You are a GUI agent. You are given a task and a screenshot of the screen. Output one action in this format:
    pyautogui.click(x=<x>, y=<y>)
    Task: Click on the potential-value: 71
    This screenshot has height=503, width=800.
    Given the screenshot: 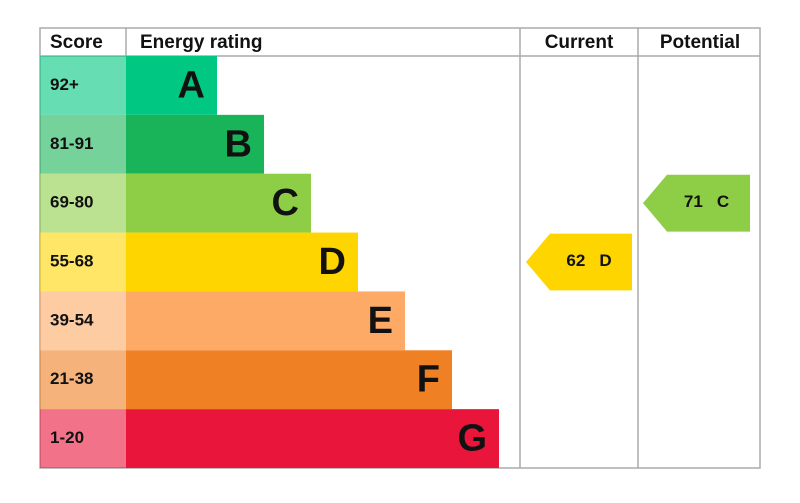 What is the action you would take?
    pyautogui.click(x=693, y=202)
    